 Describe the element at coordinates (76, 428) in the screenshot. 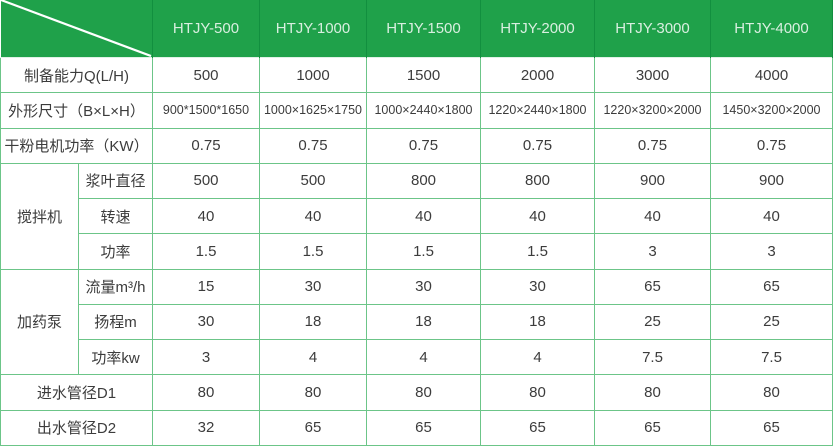

I see `row-label: 出水管径D2` at that location.